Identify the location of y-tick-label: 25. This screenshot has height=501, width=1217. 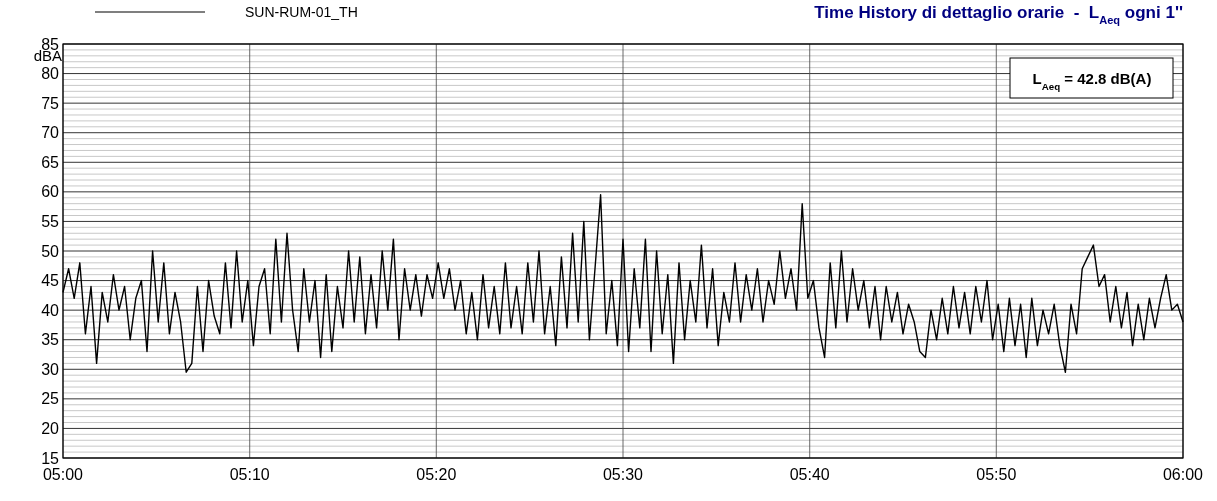
(50, 399).